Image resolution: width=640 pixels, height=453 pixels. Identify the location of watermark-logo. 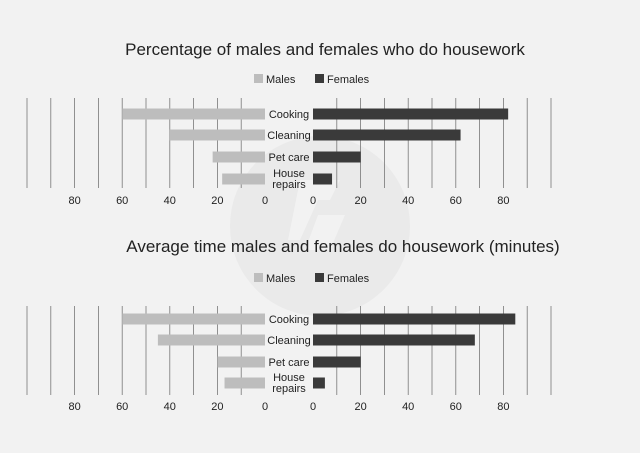
(320, 226).